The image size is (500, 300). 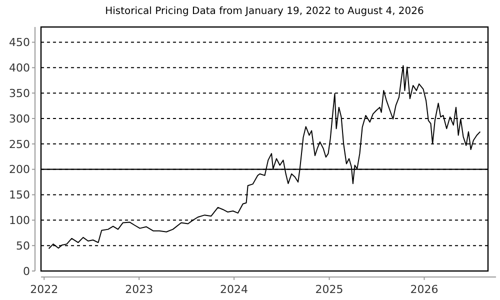 What do you see at coordinates (26, 271) in the screenshot?
I see `y-tick-label: 0` at bounding box center [26, 271].